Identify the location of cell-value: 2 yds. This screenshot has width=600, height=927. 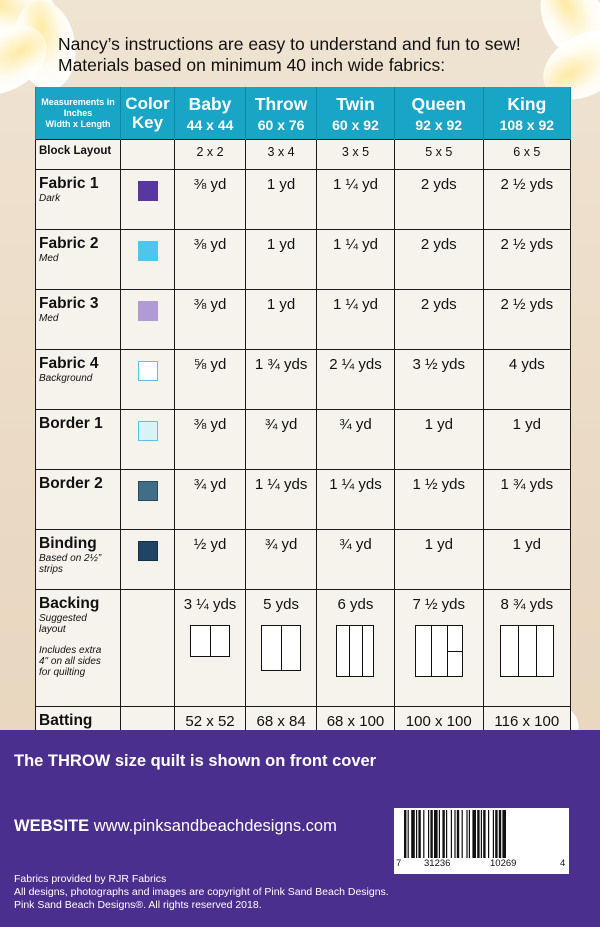
(438, 184).